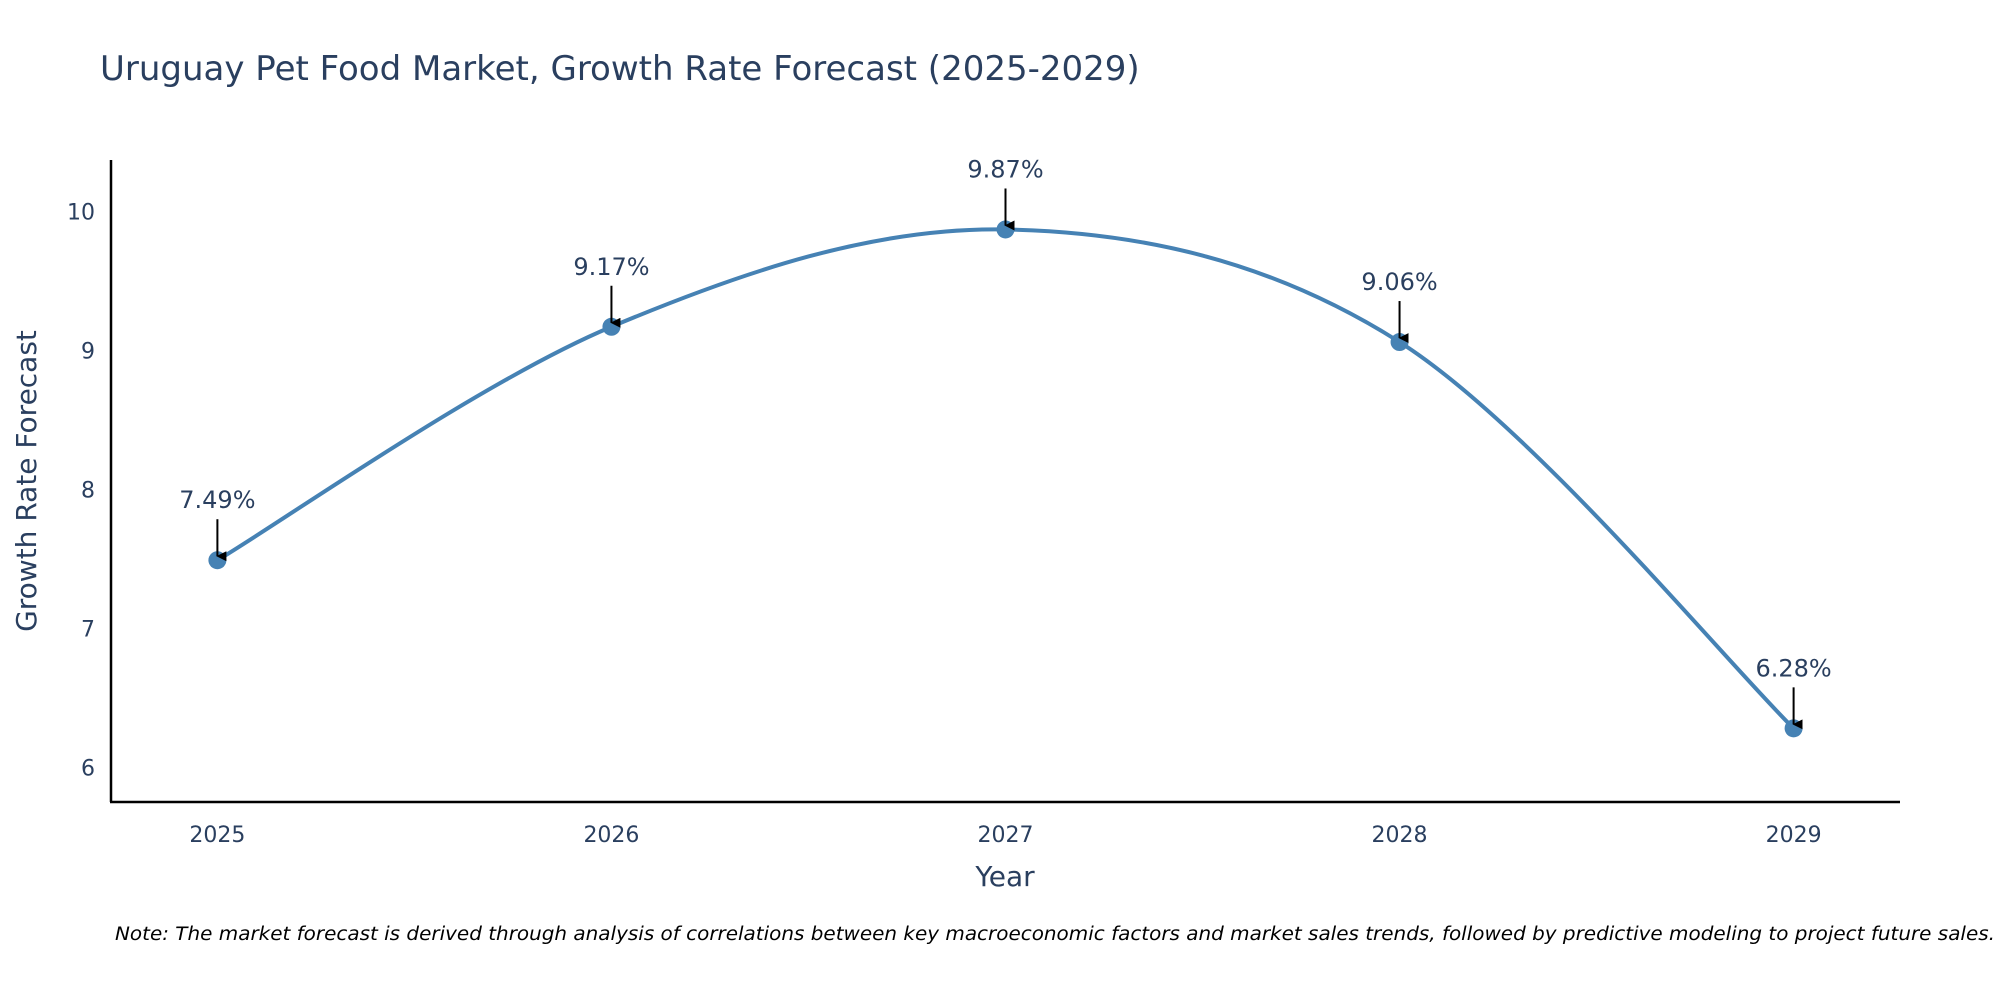  I want to click on x-tick-label: 2028, so click(1400, 835).